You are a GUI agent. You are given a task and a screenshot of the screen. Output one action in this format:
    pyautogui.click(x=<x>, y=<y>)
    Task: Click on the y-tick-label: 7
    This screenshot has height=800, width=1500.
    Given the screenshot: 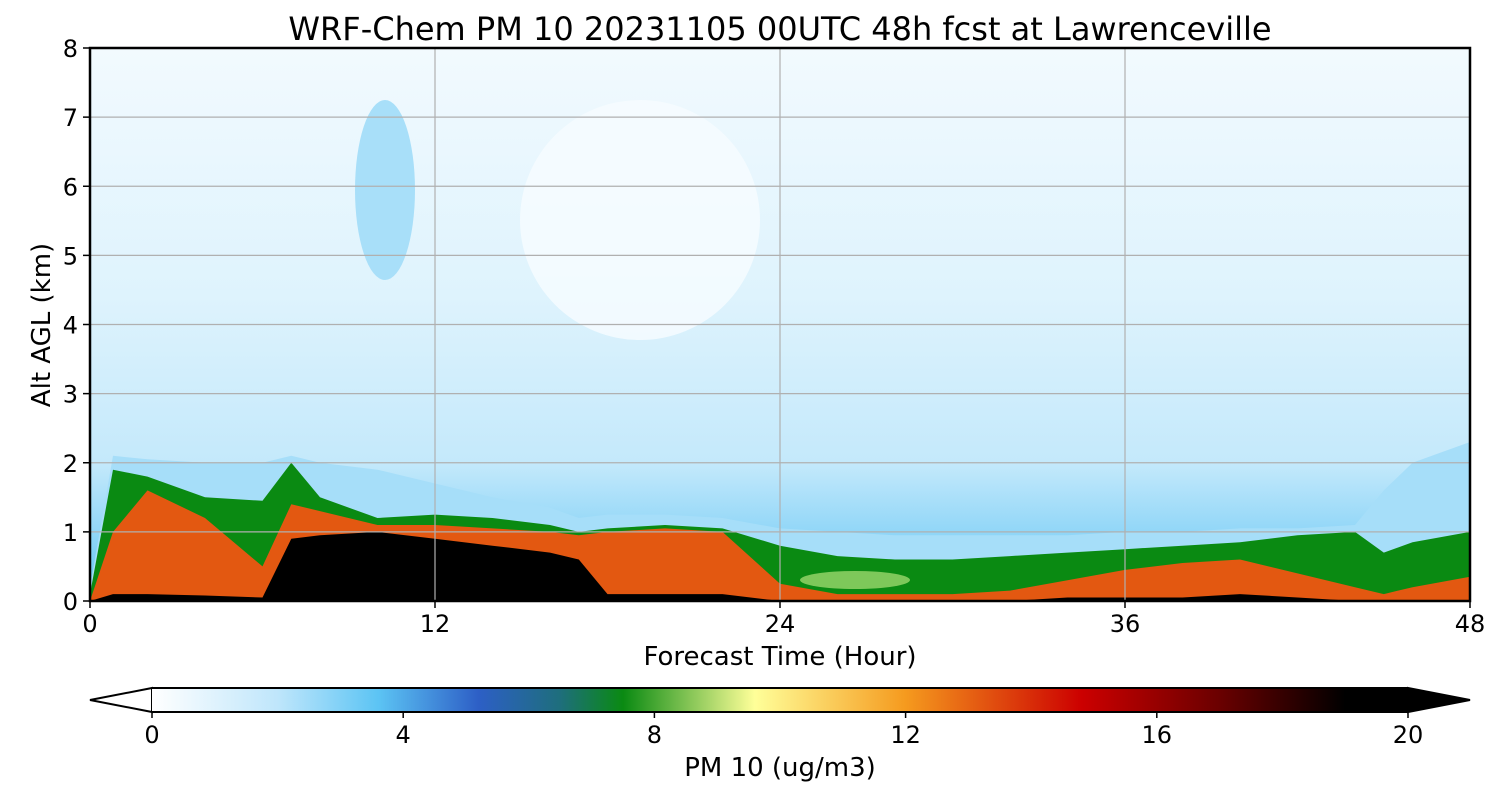 What is the action you would take?
    pyautogui.click(x=70, y=118)
    